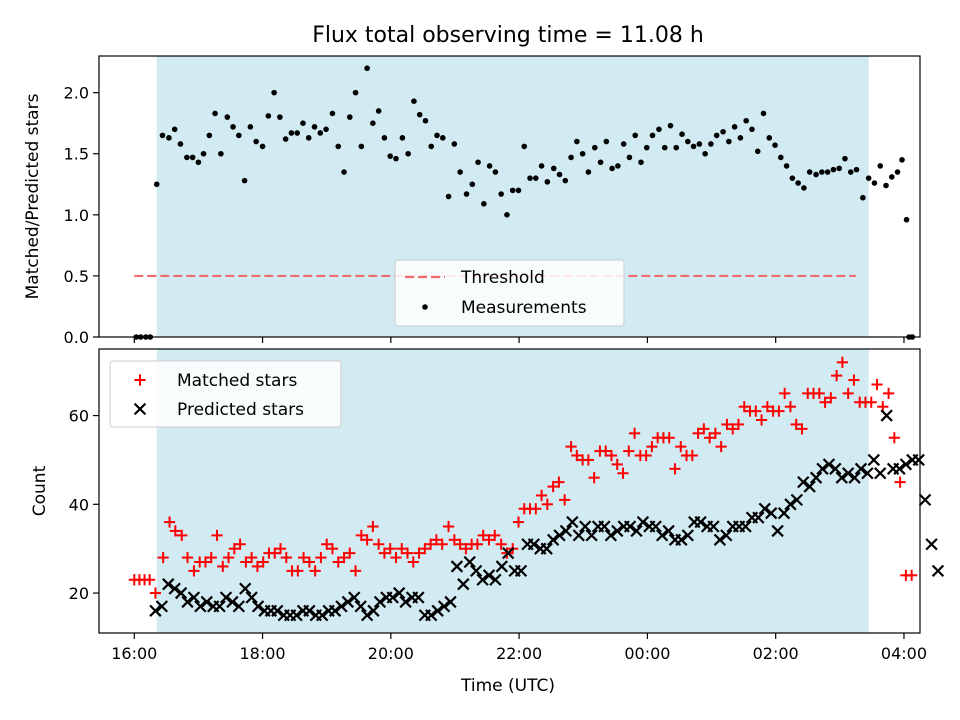 This screenshot has height=720, width=960. Describe the element at coordinates (140, 409) in the screenshot. I see `legend-predicted-swatch` at that location.